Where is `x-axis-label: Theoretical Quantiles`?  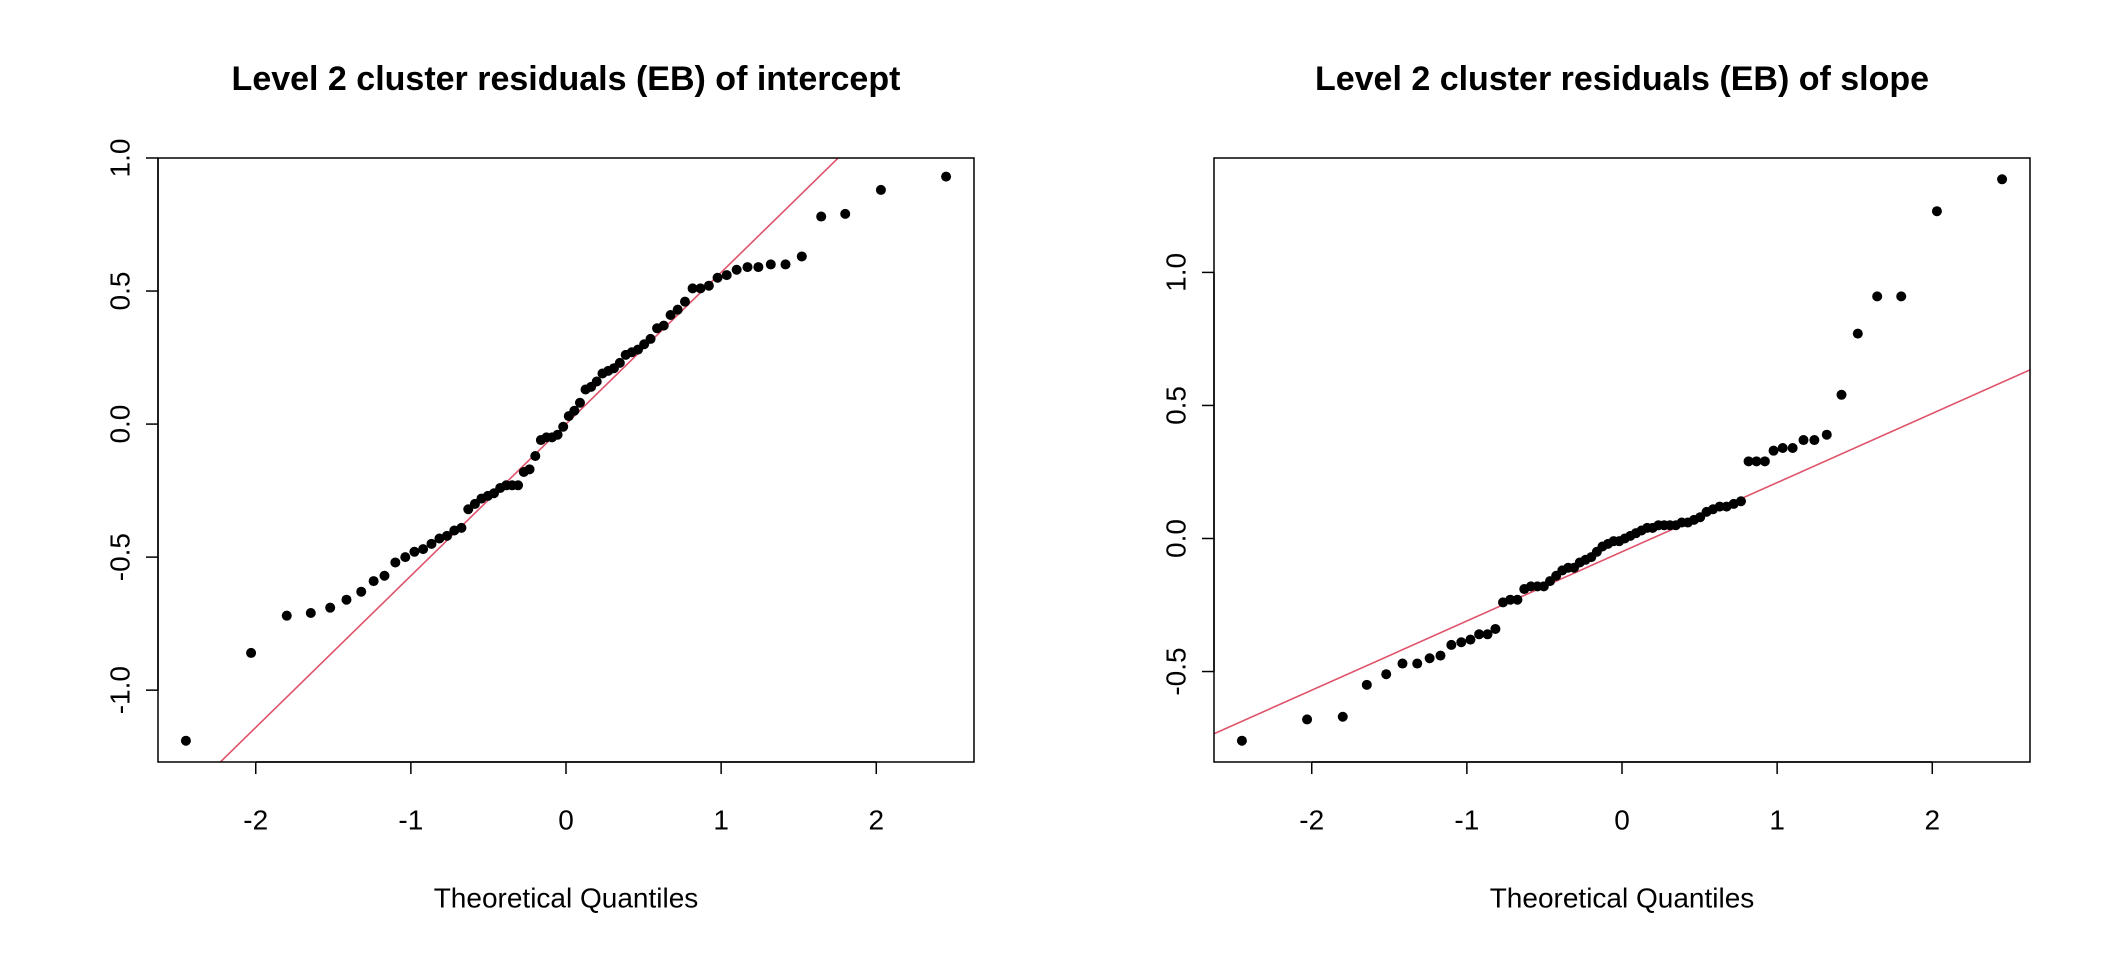
x-axis-label: Theoretical Quantiles is located at coordinates (1622, 897).